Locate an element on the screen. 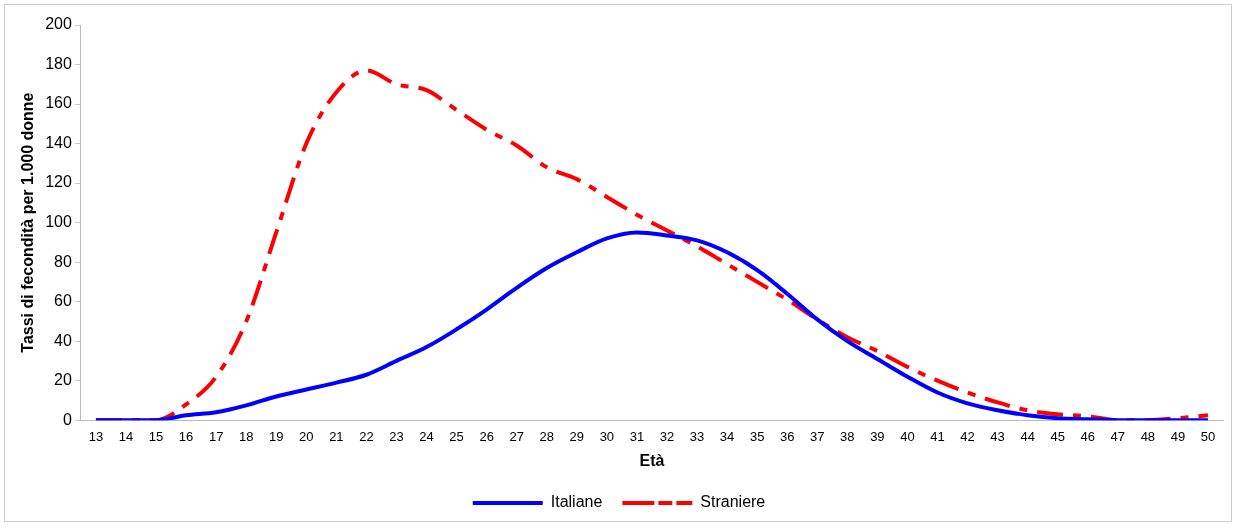 This screenshot has width=1238, height=528. x-tick-label: 22 is located at coordinates (366, 436).